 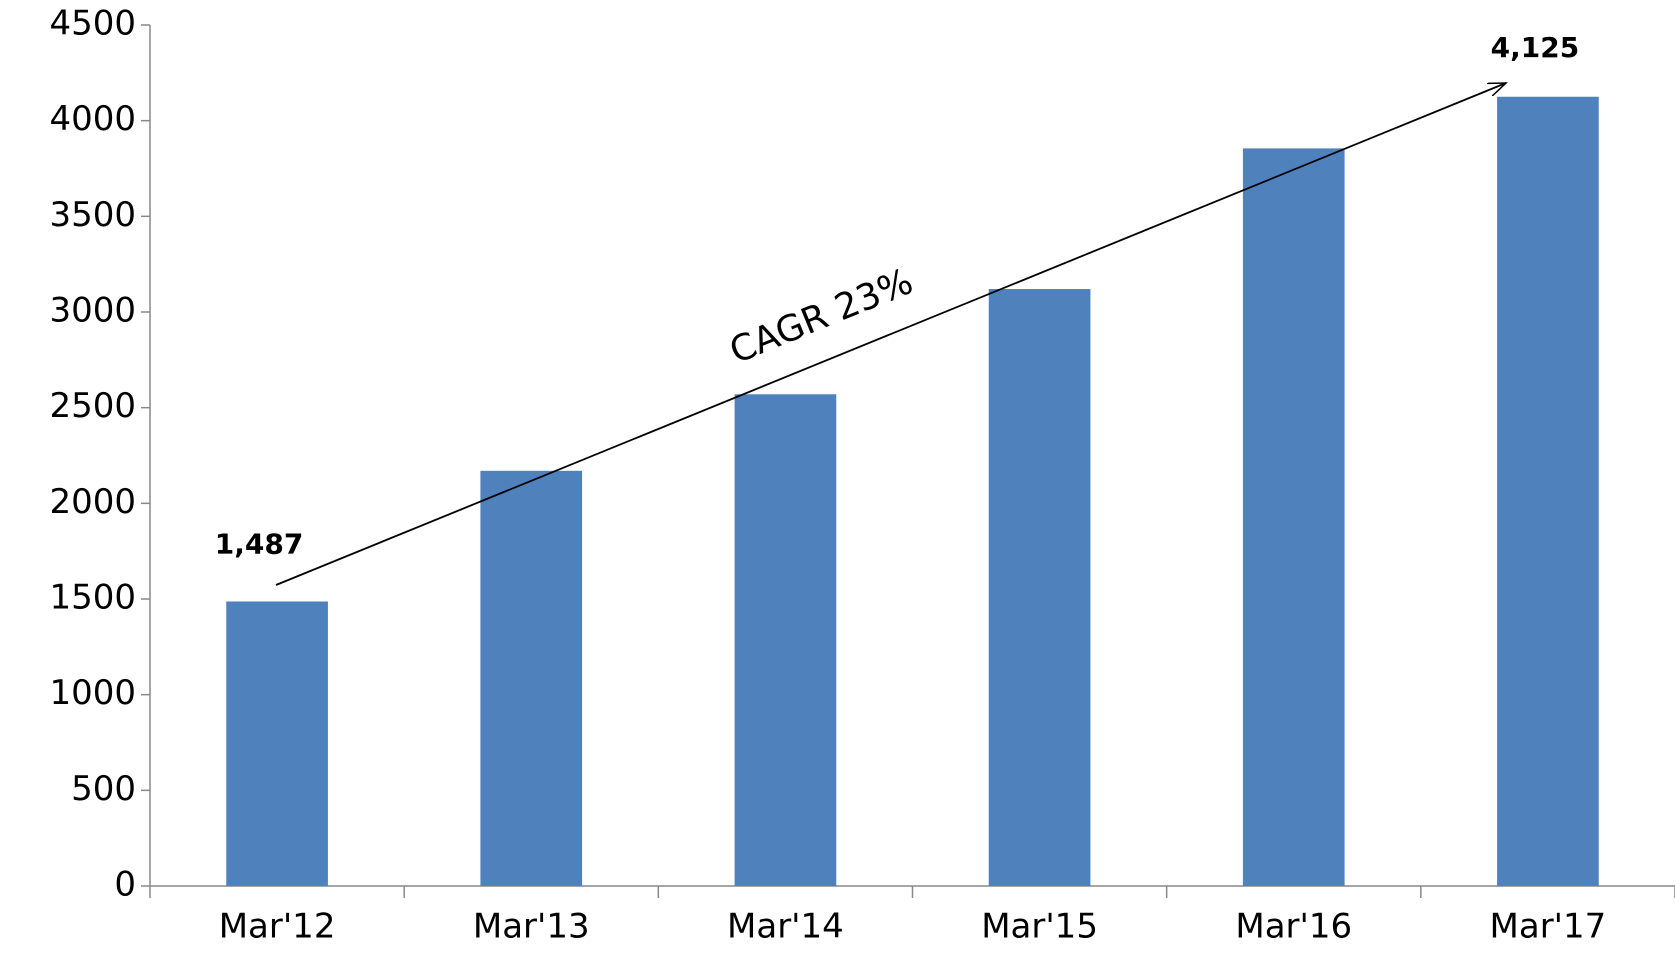 What do you see at coordinates (92, 406) in the screenshot?
I see `y-tick-label: 2500` at bounding box center [92, 406].